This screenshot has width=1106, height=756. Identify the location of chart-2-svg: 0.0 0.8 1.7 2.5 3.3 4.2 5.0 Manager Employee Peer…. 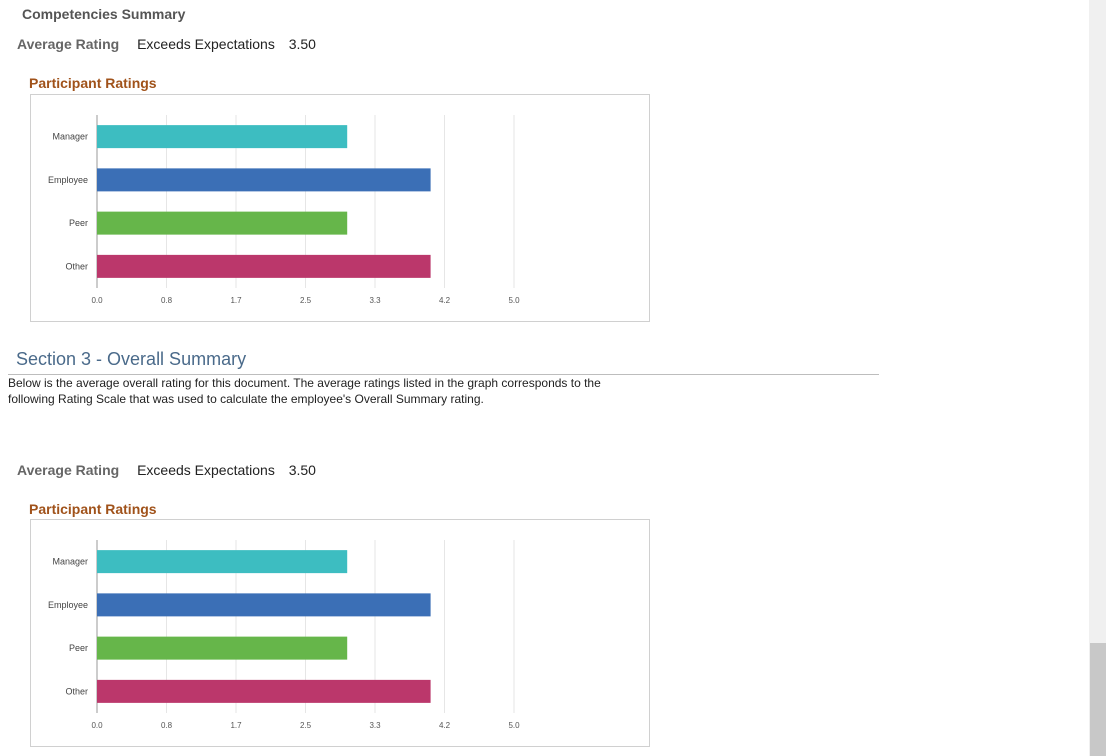
(284, 635).